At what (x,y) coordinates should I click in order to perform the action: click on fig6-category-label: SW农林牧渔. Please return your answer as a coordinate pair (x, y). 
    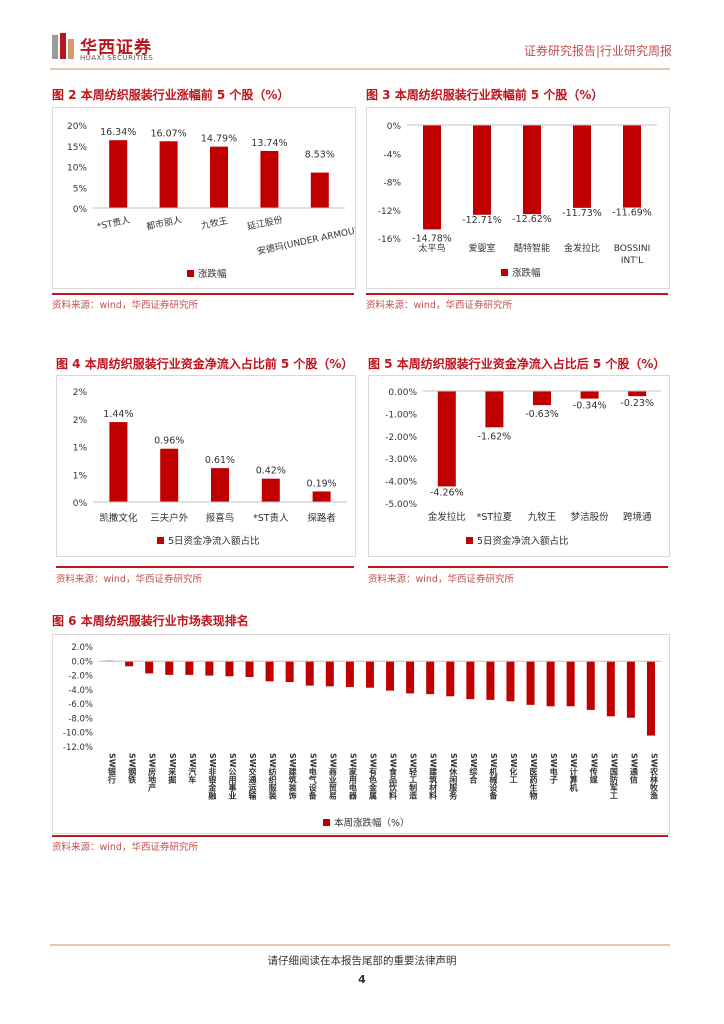
    Looking at the image, I should click on (653, 777).